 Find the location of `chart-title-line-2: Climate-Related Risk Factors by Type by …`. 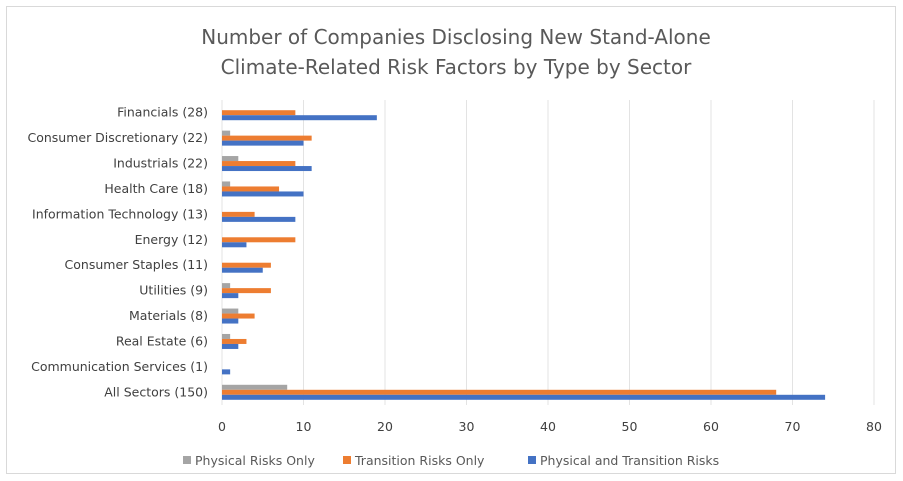

chart-title-line-2: Climate-Related Risk Factors by Type by … is located at coordinates (456, 67).